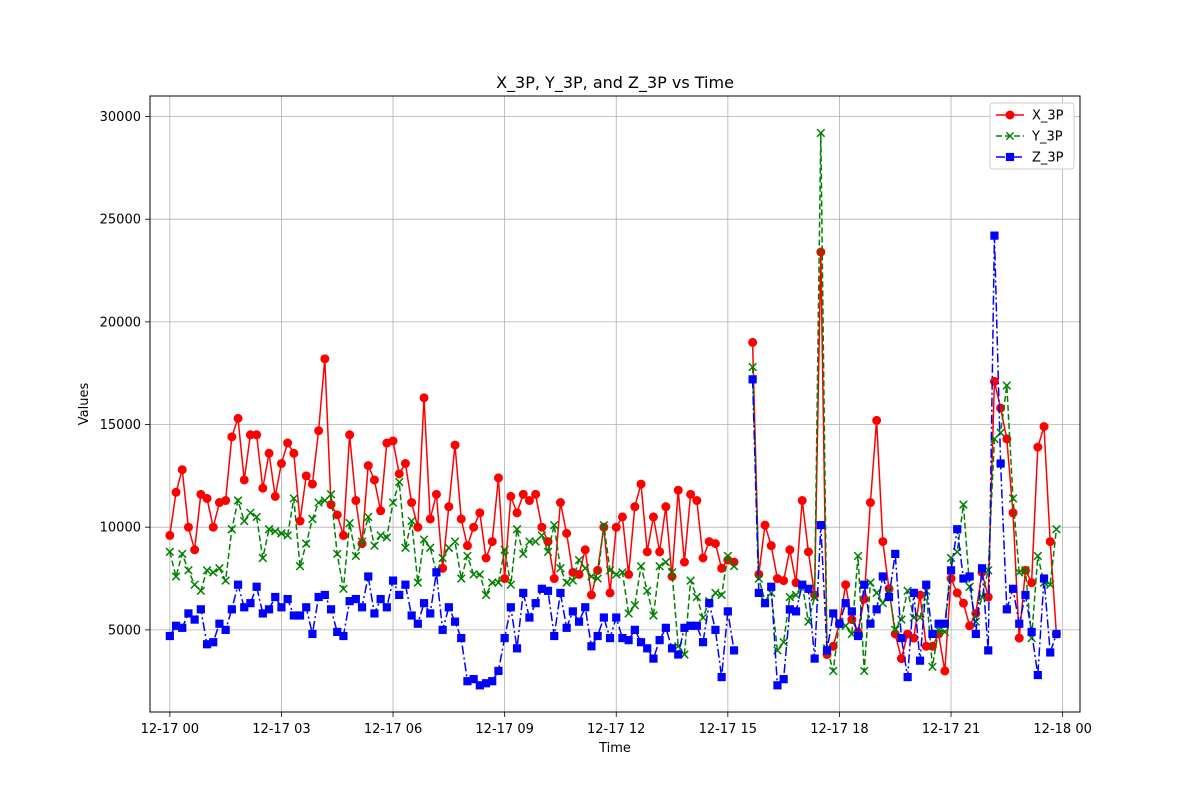 This screenshot has height=800, width=1200. Describe the element at coordinates (125, 374) in the screenshot. I see `y-axis-ticks: 5000 10000 15000 20000 25000 30000` at that location.